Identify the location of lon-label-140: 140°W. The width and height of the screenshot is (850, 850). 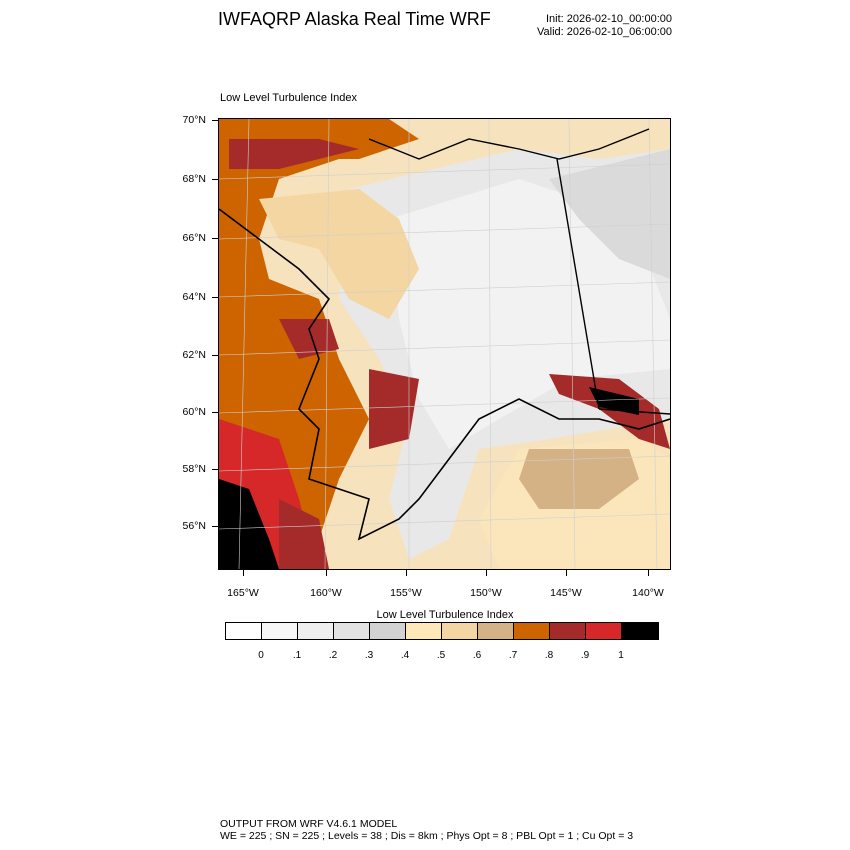
(648, 593).